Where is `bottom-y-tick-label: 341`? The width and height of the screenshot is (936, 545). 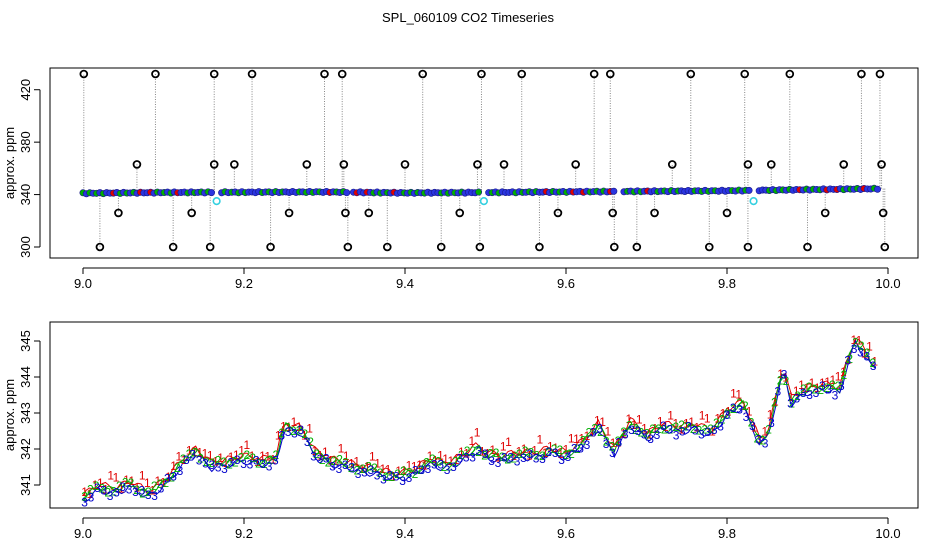
bottom-y-tick-label: 341 is located at coordinates (25, 485).